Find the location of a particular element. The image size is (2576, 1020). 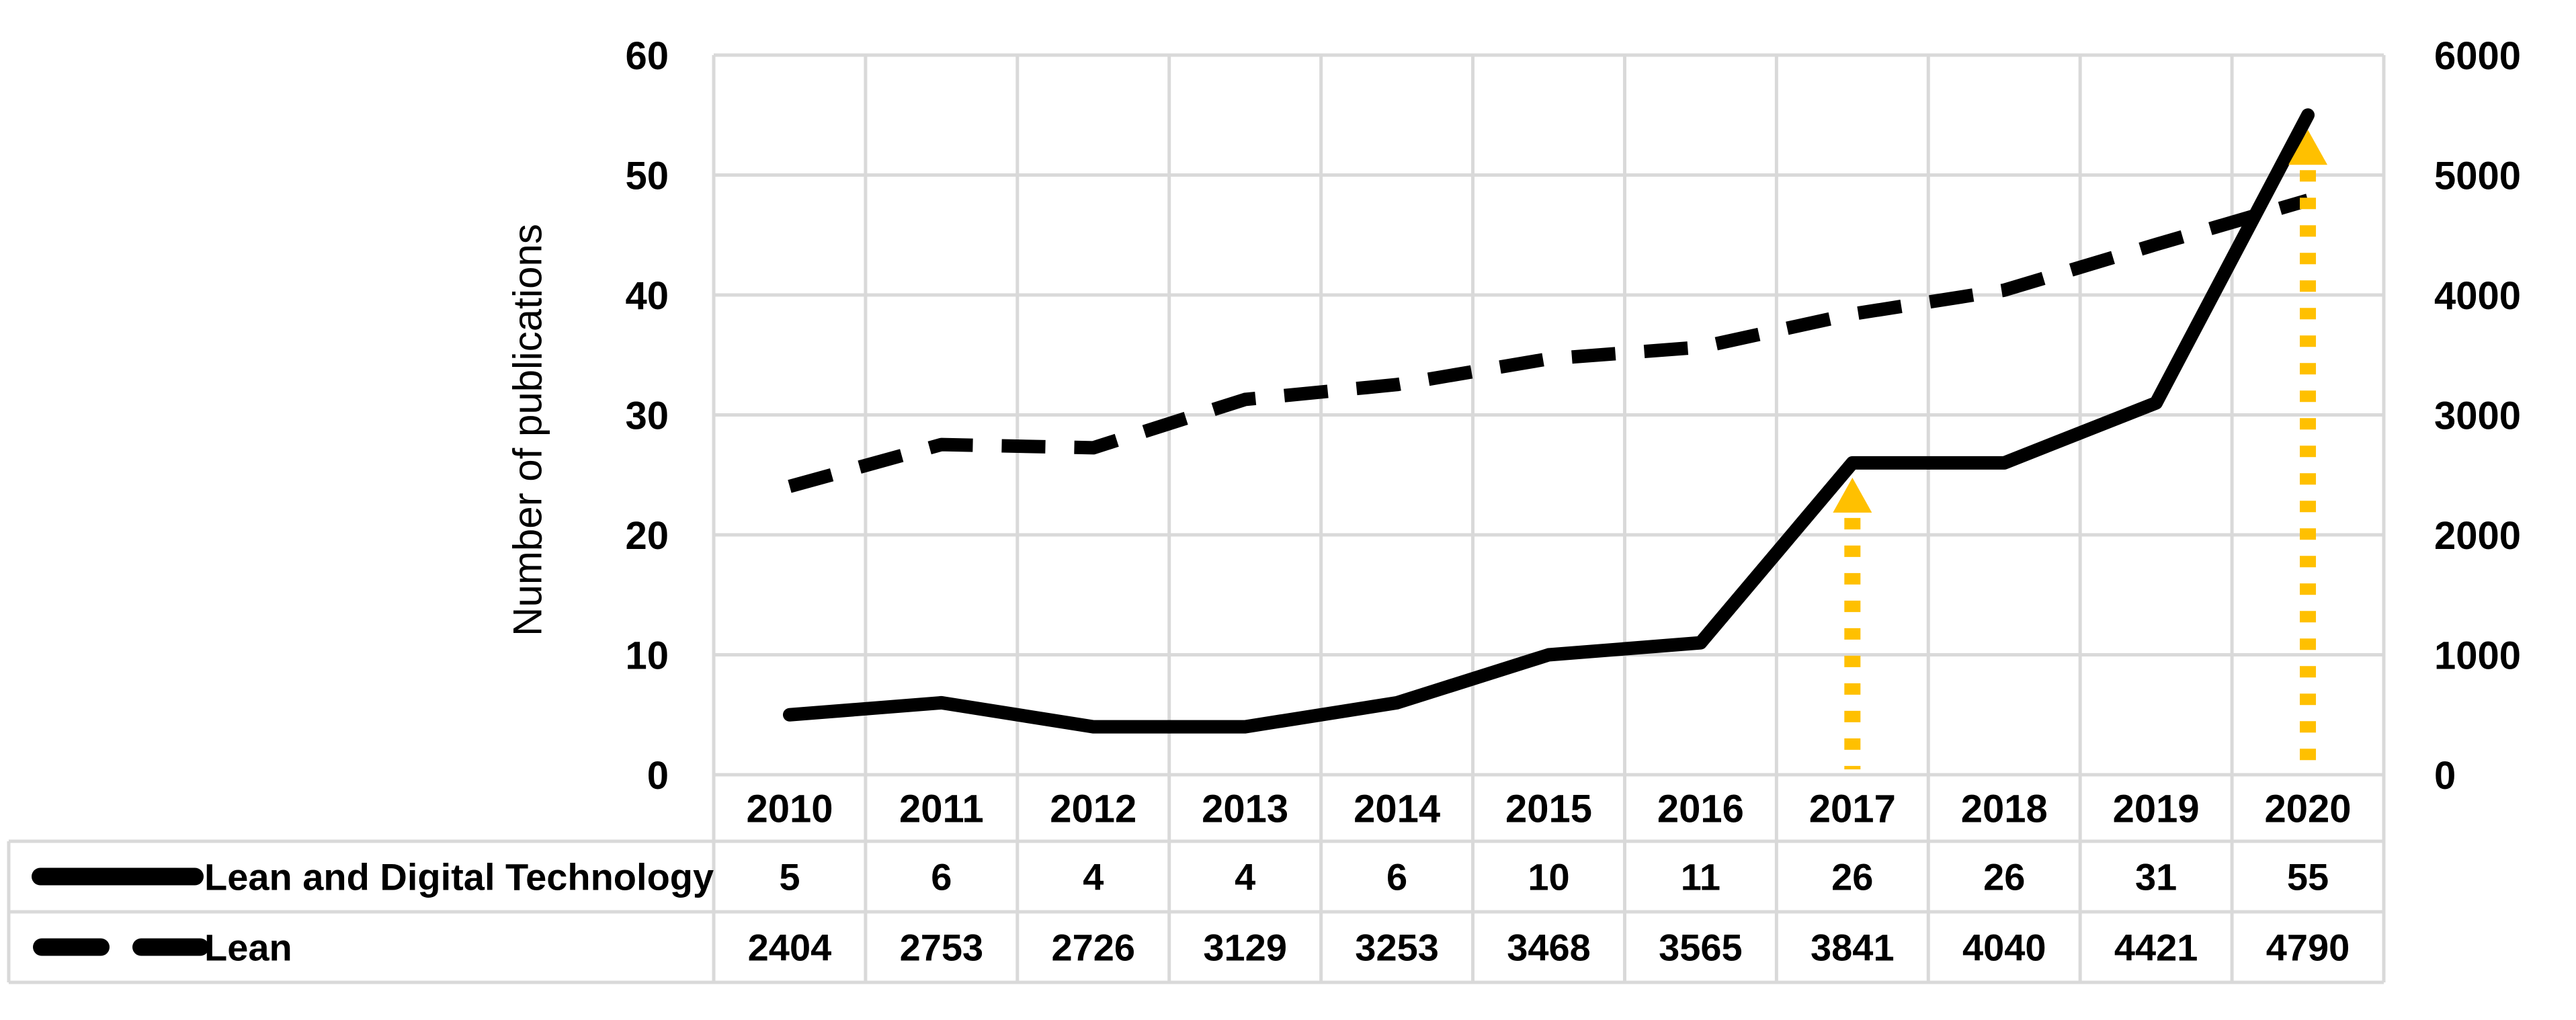

right-axis-tick: 0 is located at coordinates (2445, 776).